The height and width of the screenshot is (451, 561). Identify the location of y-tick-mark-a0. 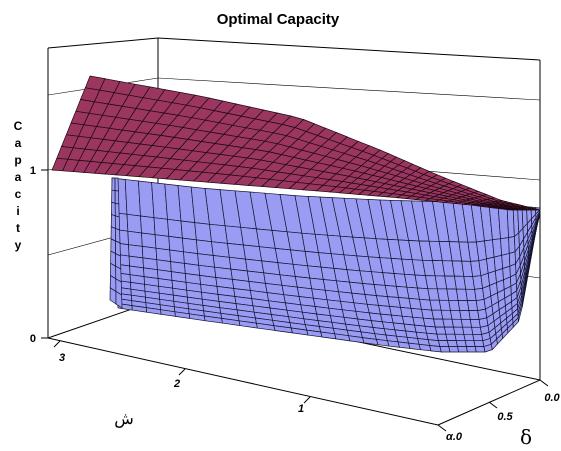
(442, 428).